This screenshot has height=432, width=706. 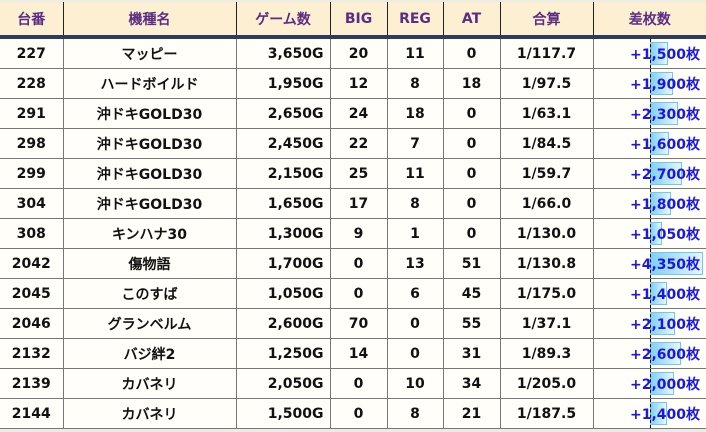 I want to click on cell-diff: +1,400枚, so click(x=649, y=413).